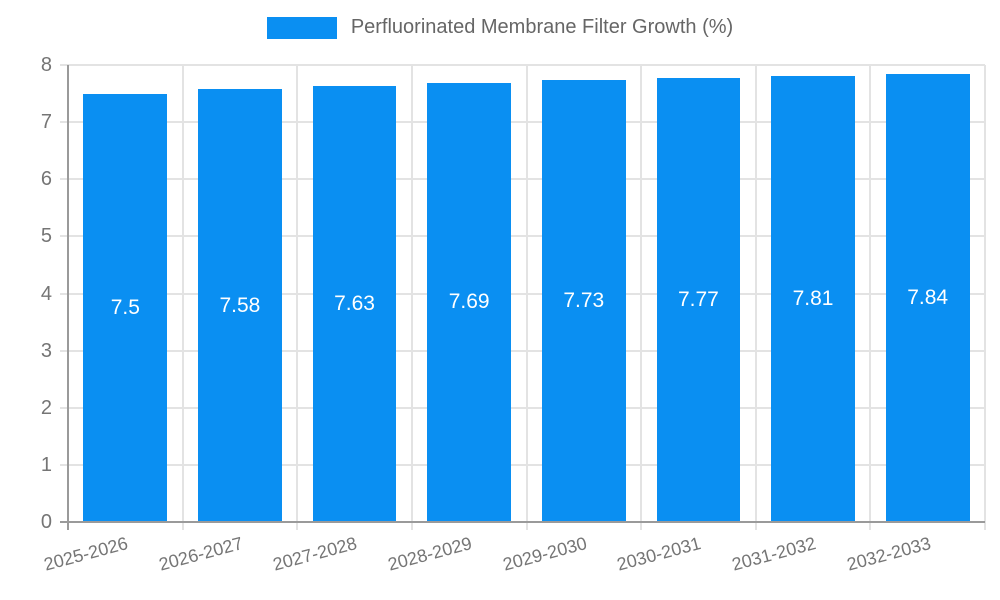 The width and height of the screenshot is (1000, 600). Describe the element at coordinates (315, 554) in the screenshot. I see `x-tick-label: 2027-2028` at that location.